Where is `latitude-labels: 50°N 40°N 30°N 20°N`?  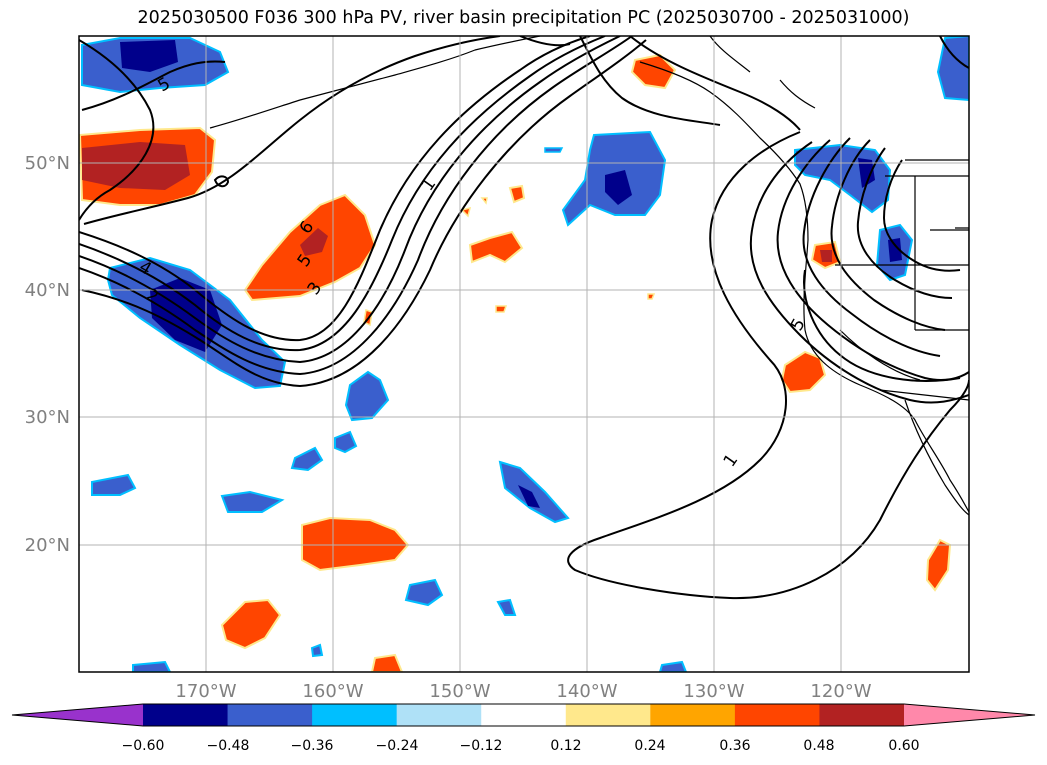
latitude-labels: 50°N 40°N 30°N 20°N is located at coordinates (47, 354).